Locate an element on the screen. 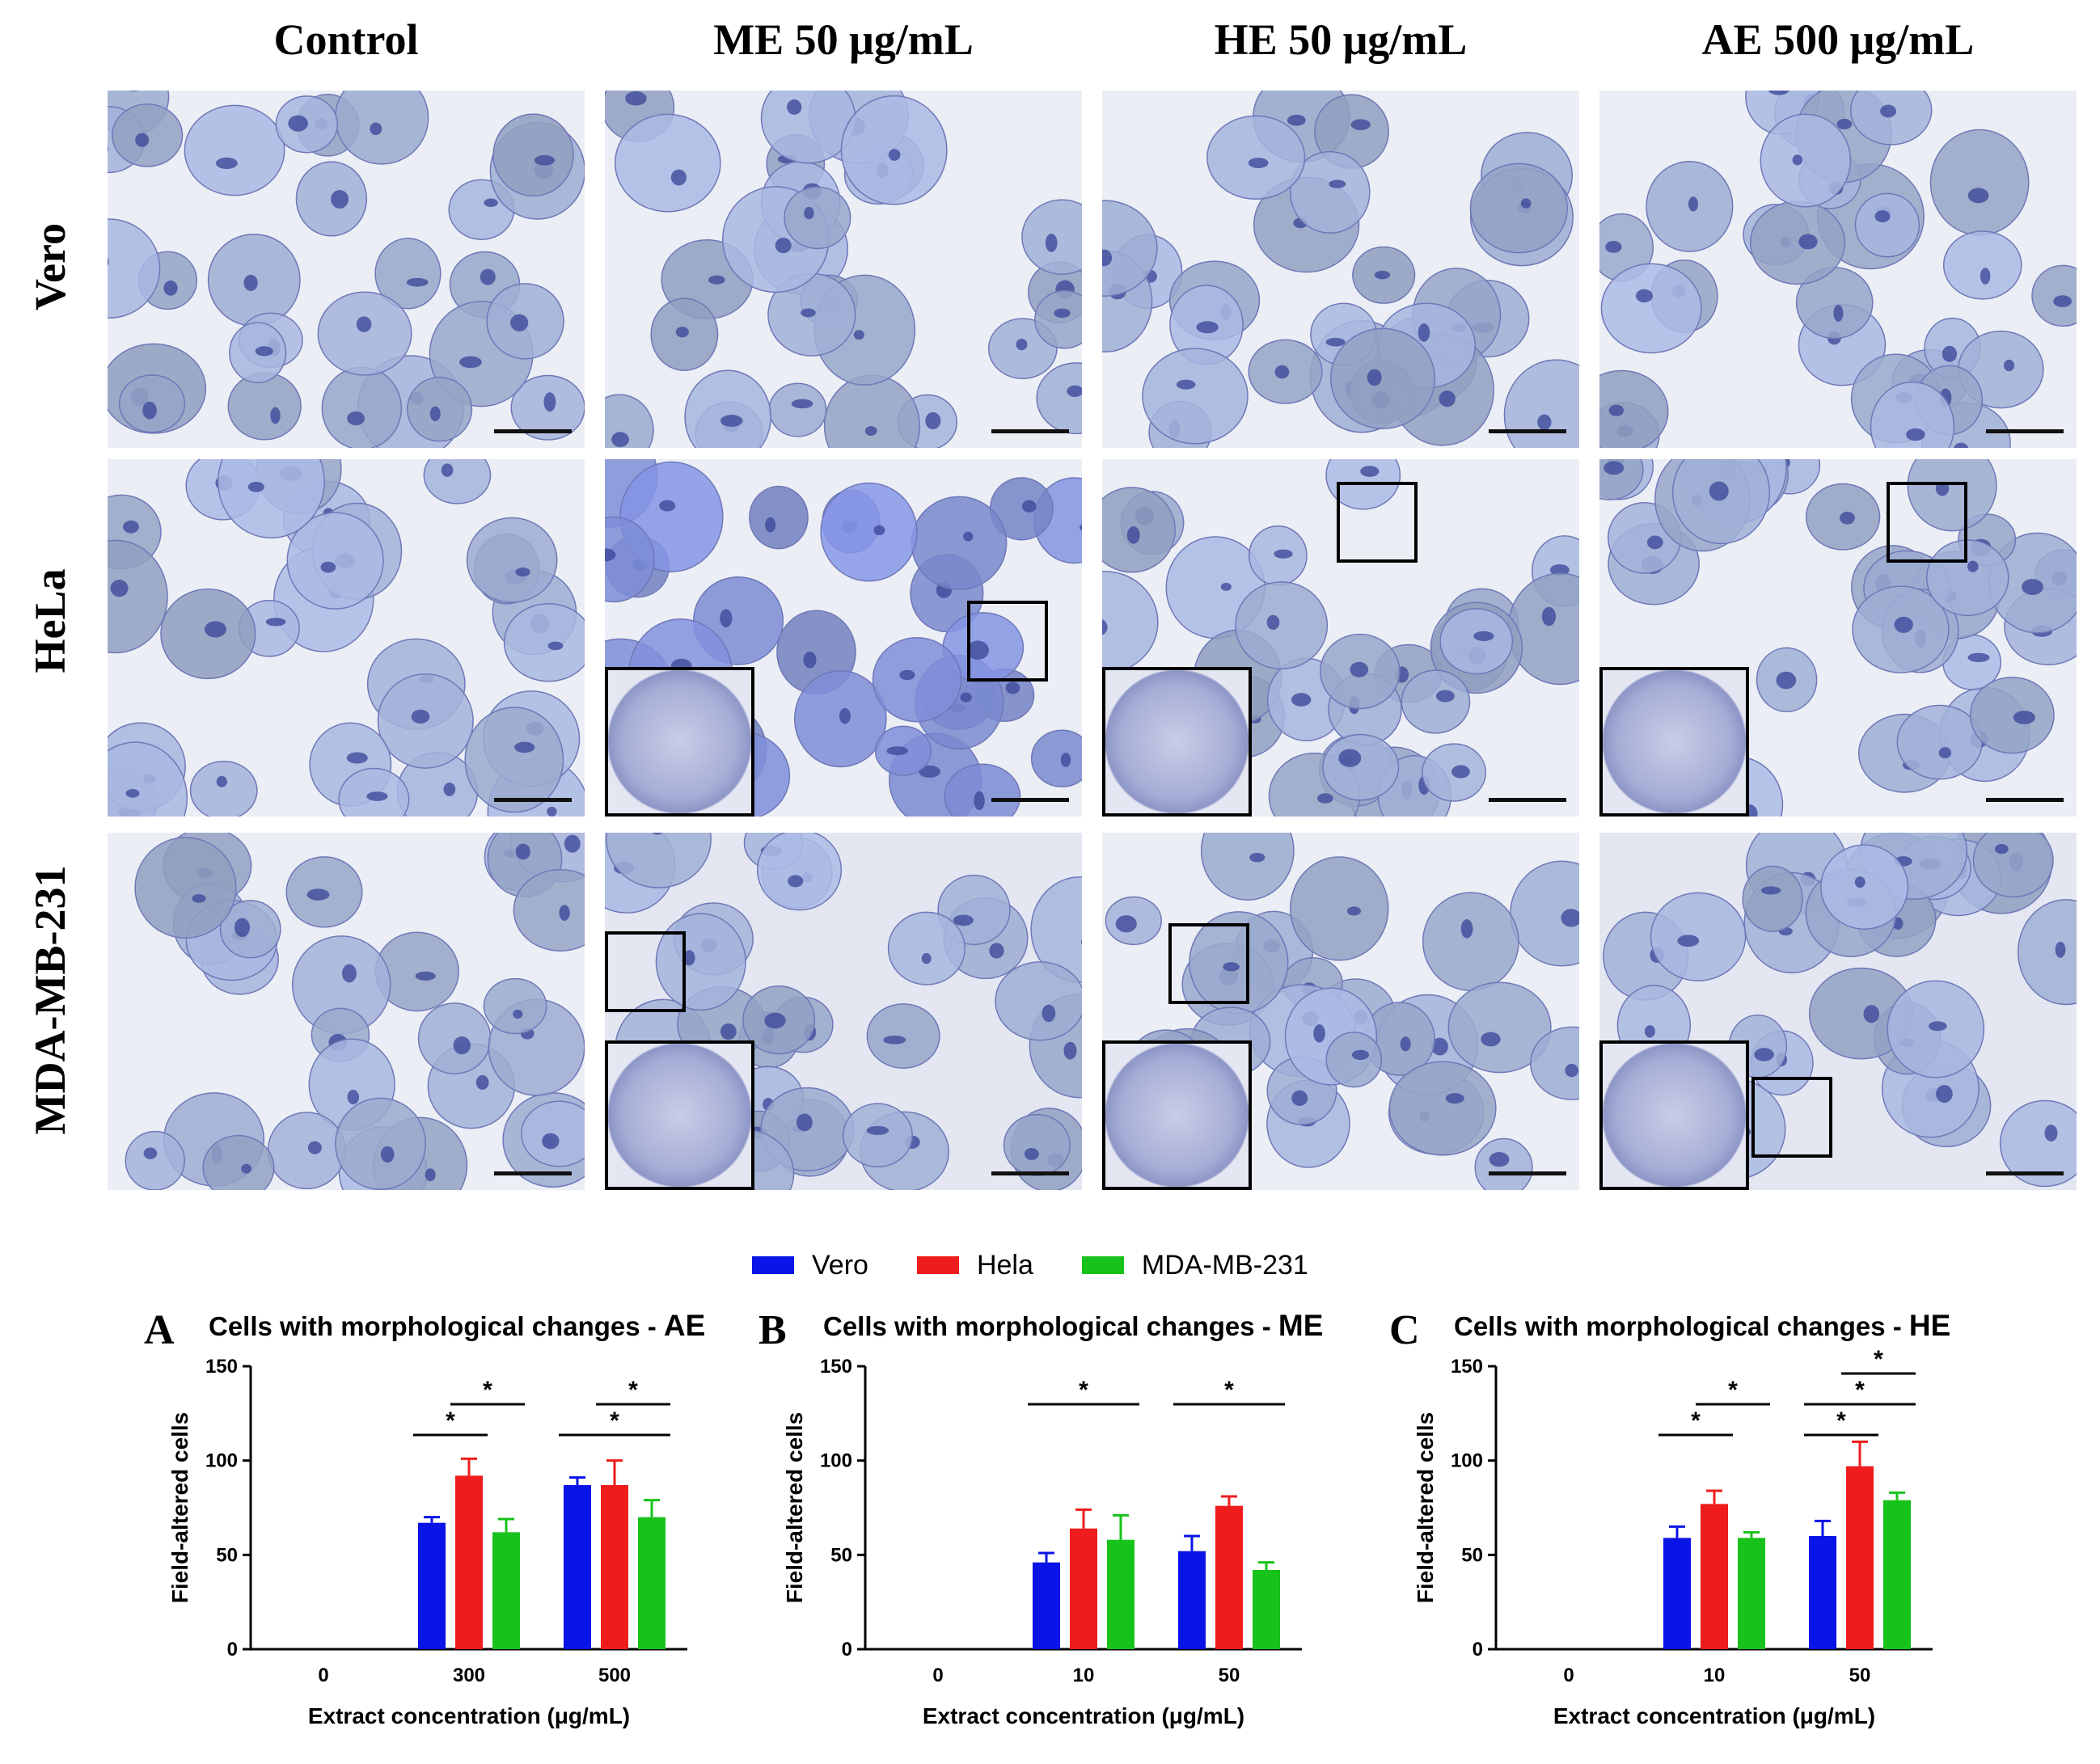 The image size is (2100, 1764). legend-item-mda: MDA-MB-231 is located at coordinates (1194, 1265).